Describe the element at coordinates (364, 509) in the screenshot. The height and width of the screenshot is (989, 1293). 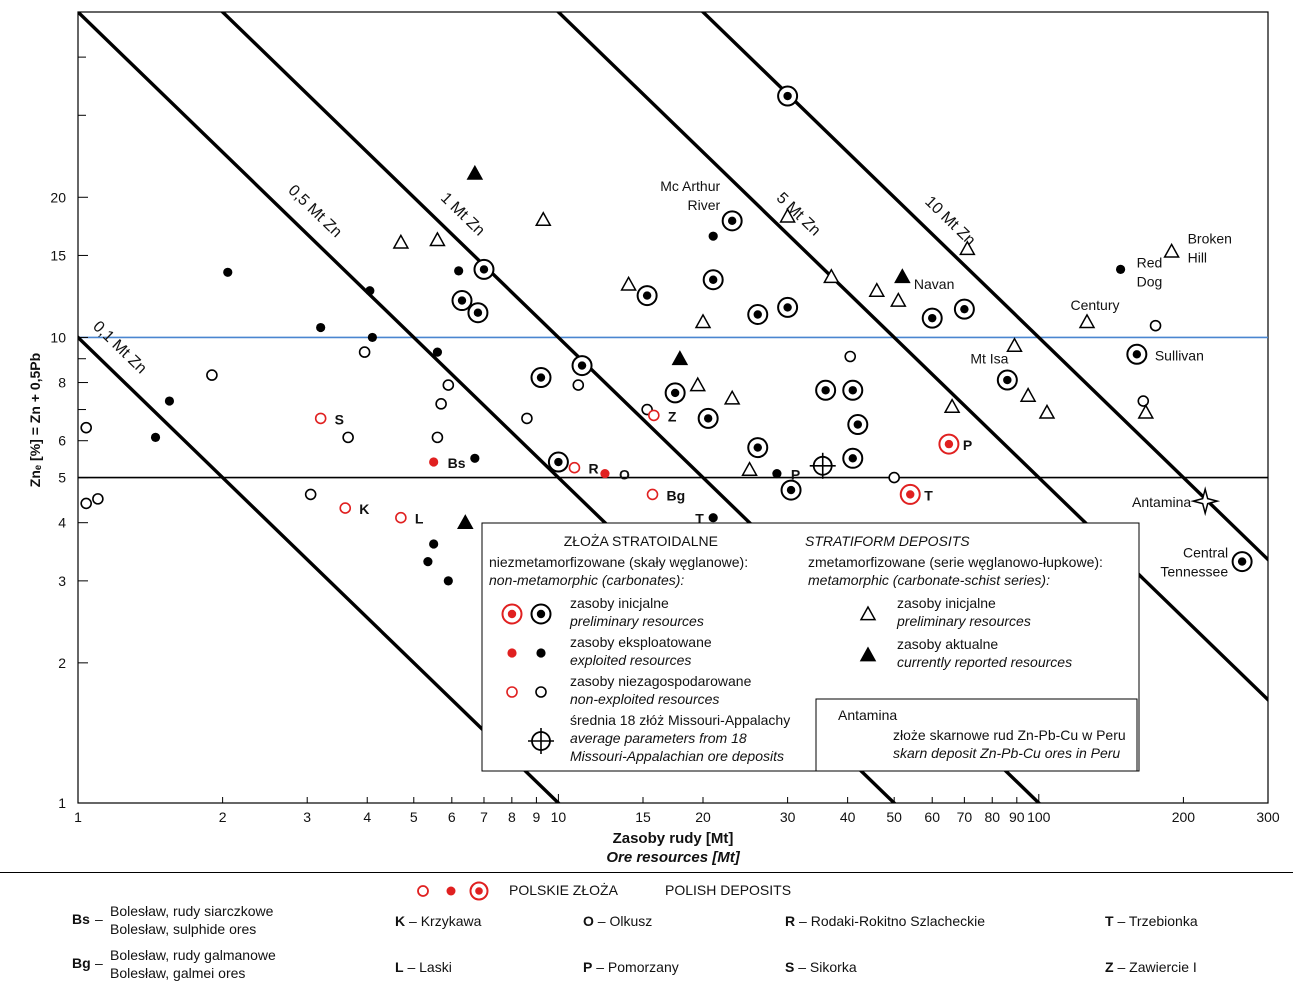
I see `point-label-1: K` at that location.